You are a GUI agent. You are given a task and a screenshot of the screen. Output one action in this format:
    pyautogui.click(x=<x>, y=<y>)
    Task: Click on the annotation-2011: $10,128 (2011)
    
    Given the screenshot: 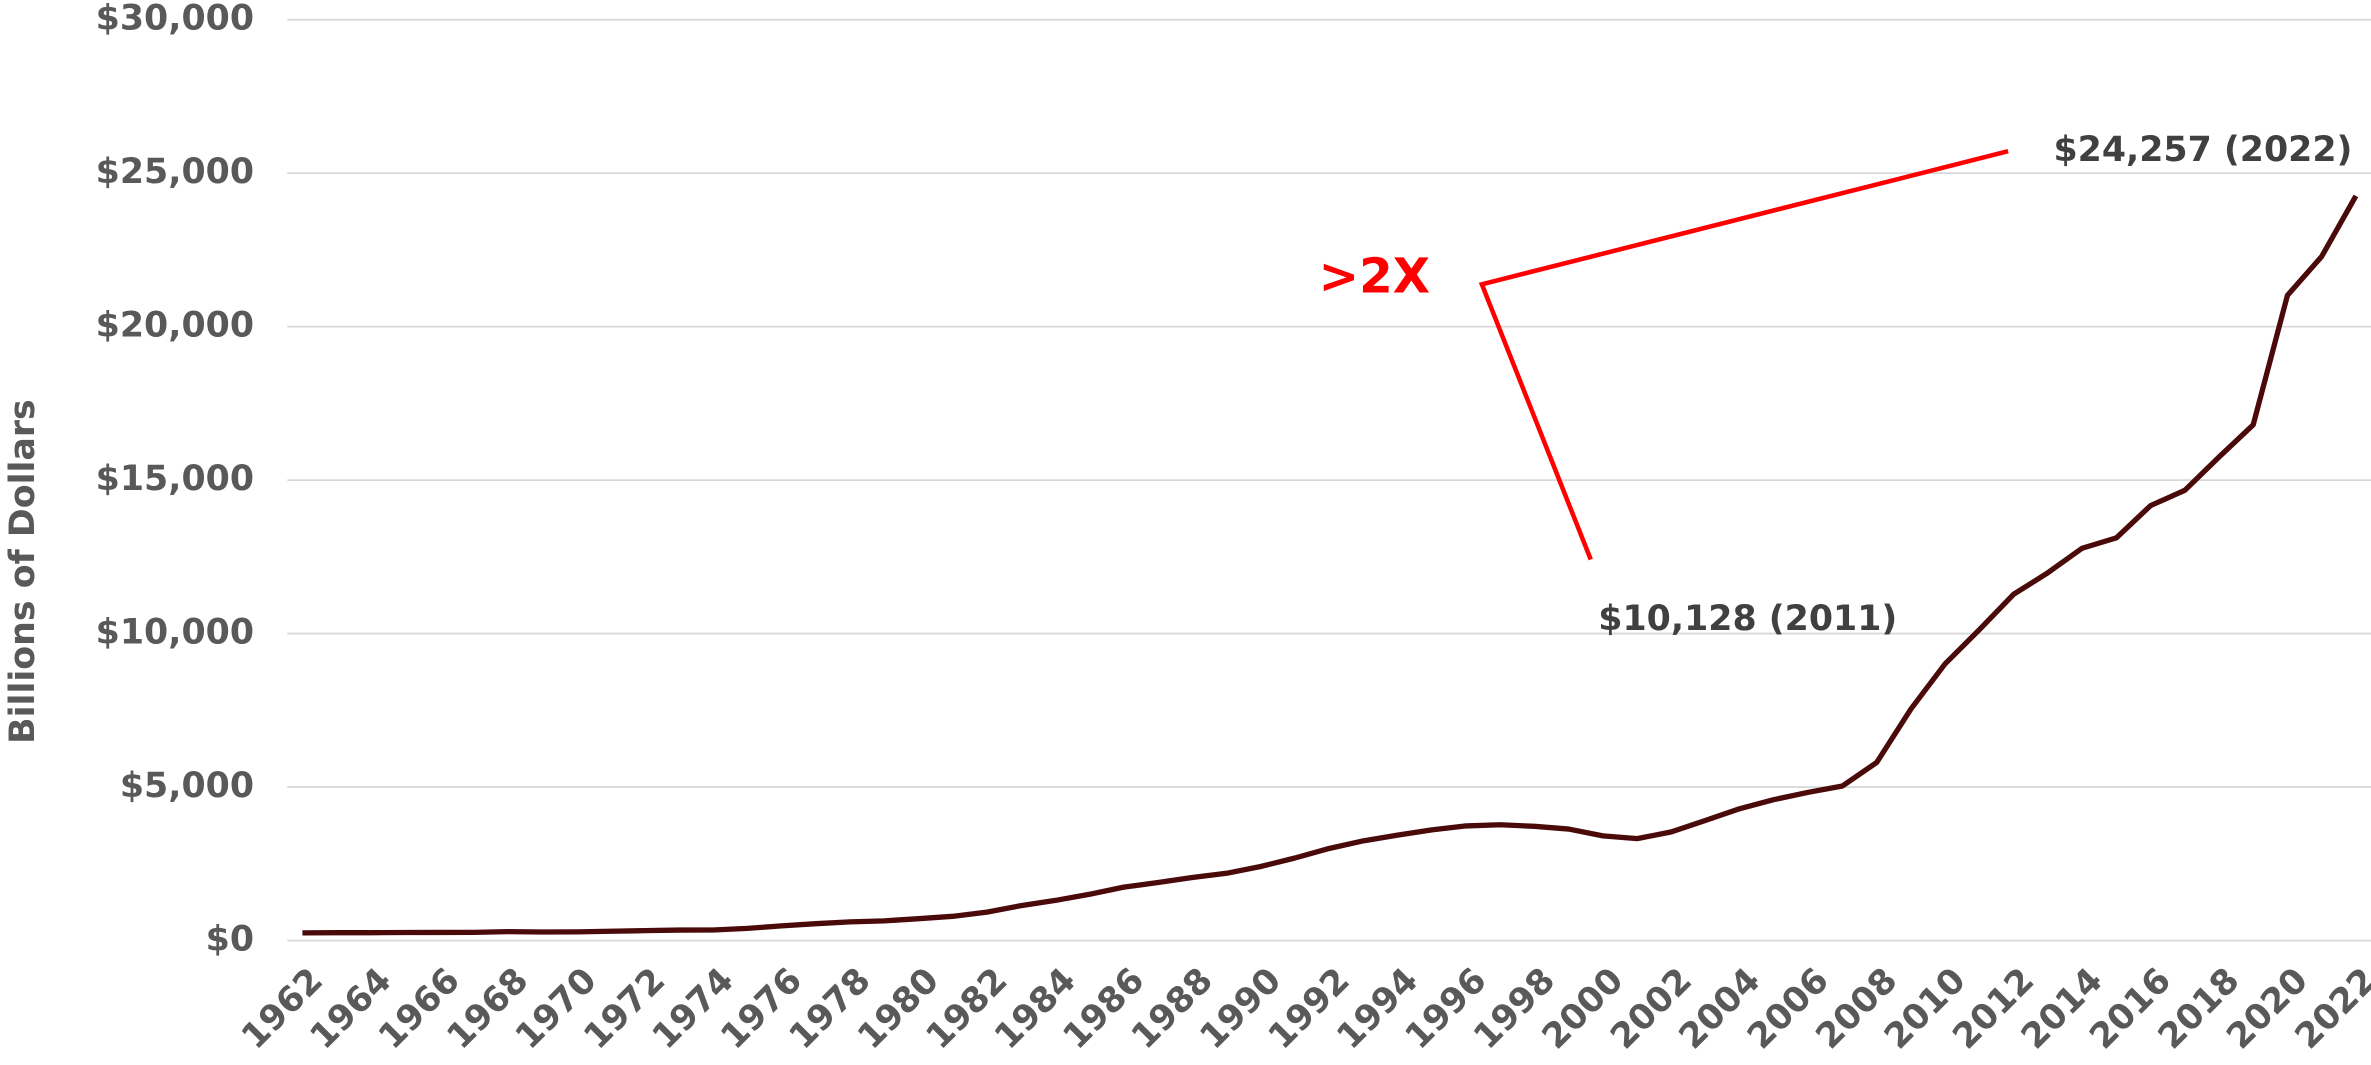 What is the action you would take?
    pyautogui.click(x=1747, y=619)
    